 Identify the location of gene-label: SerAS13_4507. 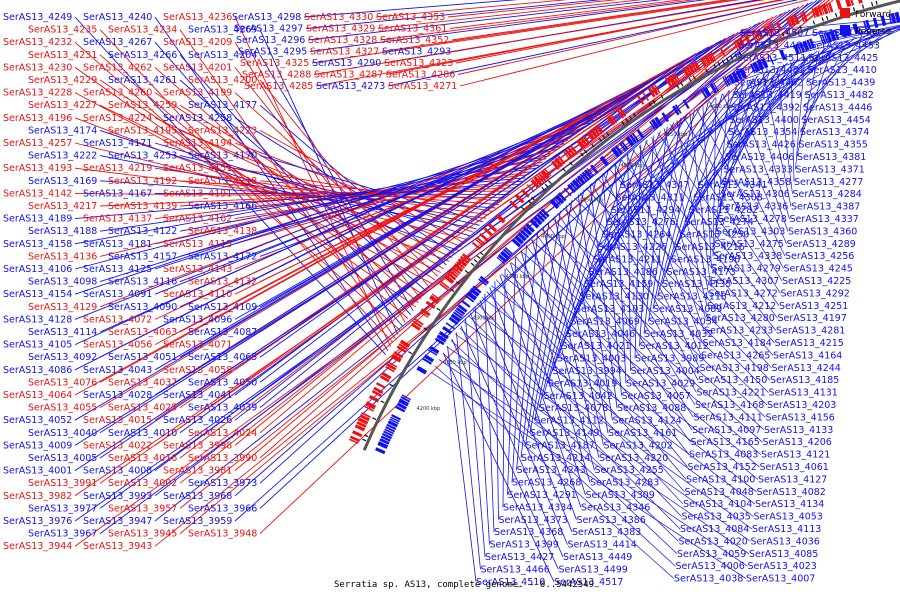
(774, 33).